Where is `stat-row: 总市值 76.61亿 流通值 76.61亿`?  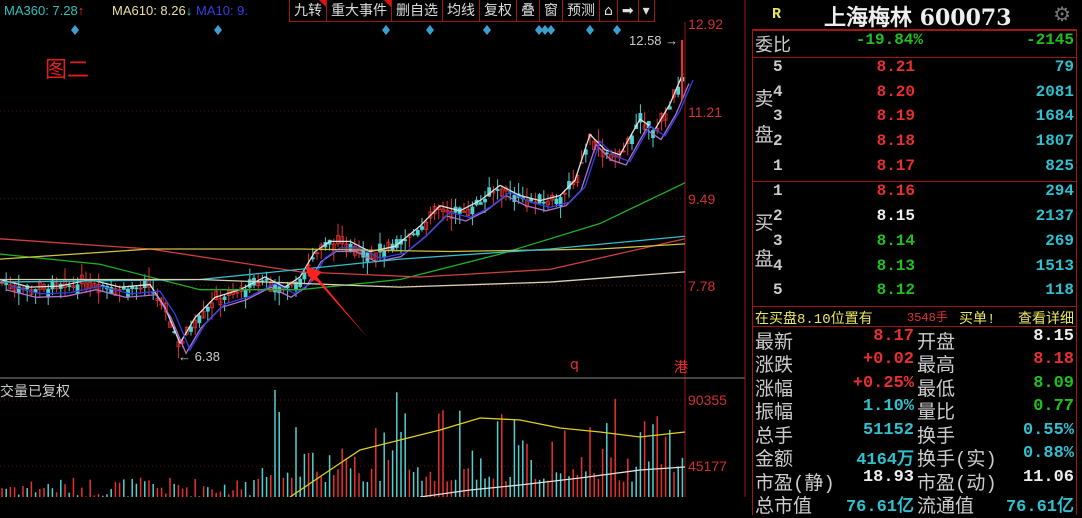
stat-row: 总市值 76.61亿 流通值 76.61亿 is located at coordinates (914, 504).